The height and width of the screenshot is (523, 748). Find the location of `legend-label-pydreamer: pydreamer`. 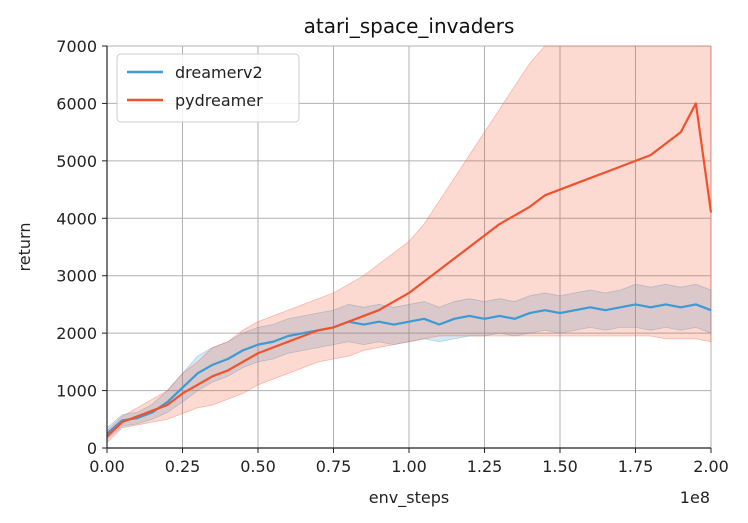

legend-label-pydreamer: pydreamer is located at coordinates (219, 100).